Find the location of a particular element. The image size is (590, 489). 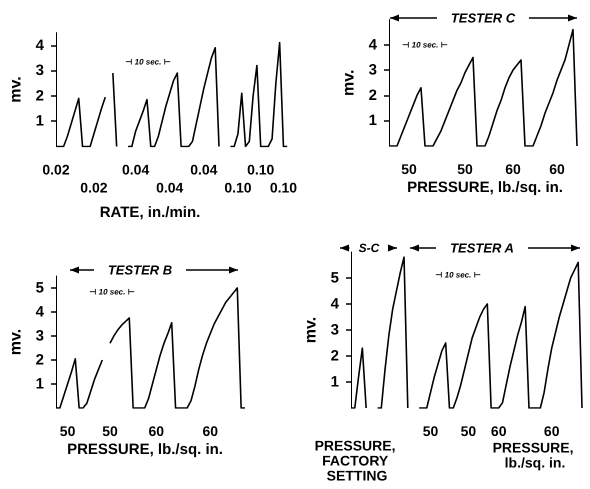

chart-title: TESTER C is located at coordinates (483, 18).